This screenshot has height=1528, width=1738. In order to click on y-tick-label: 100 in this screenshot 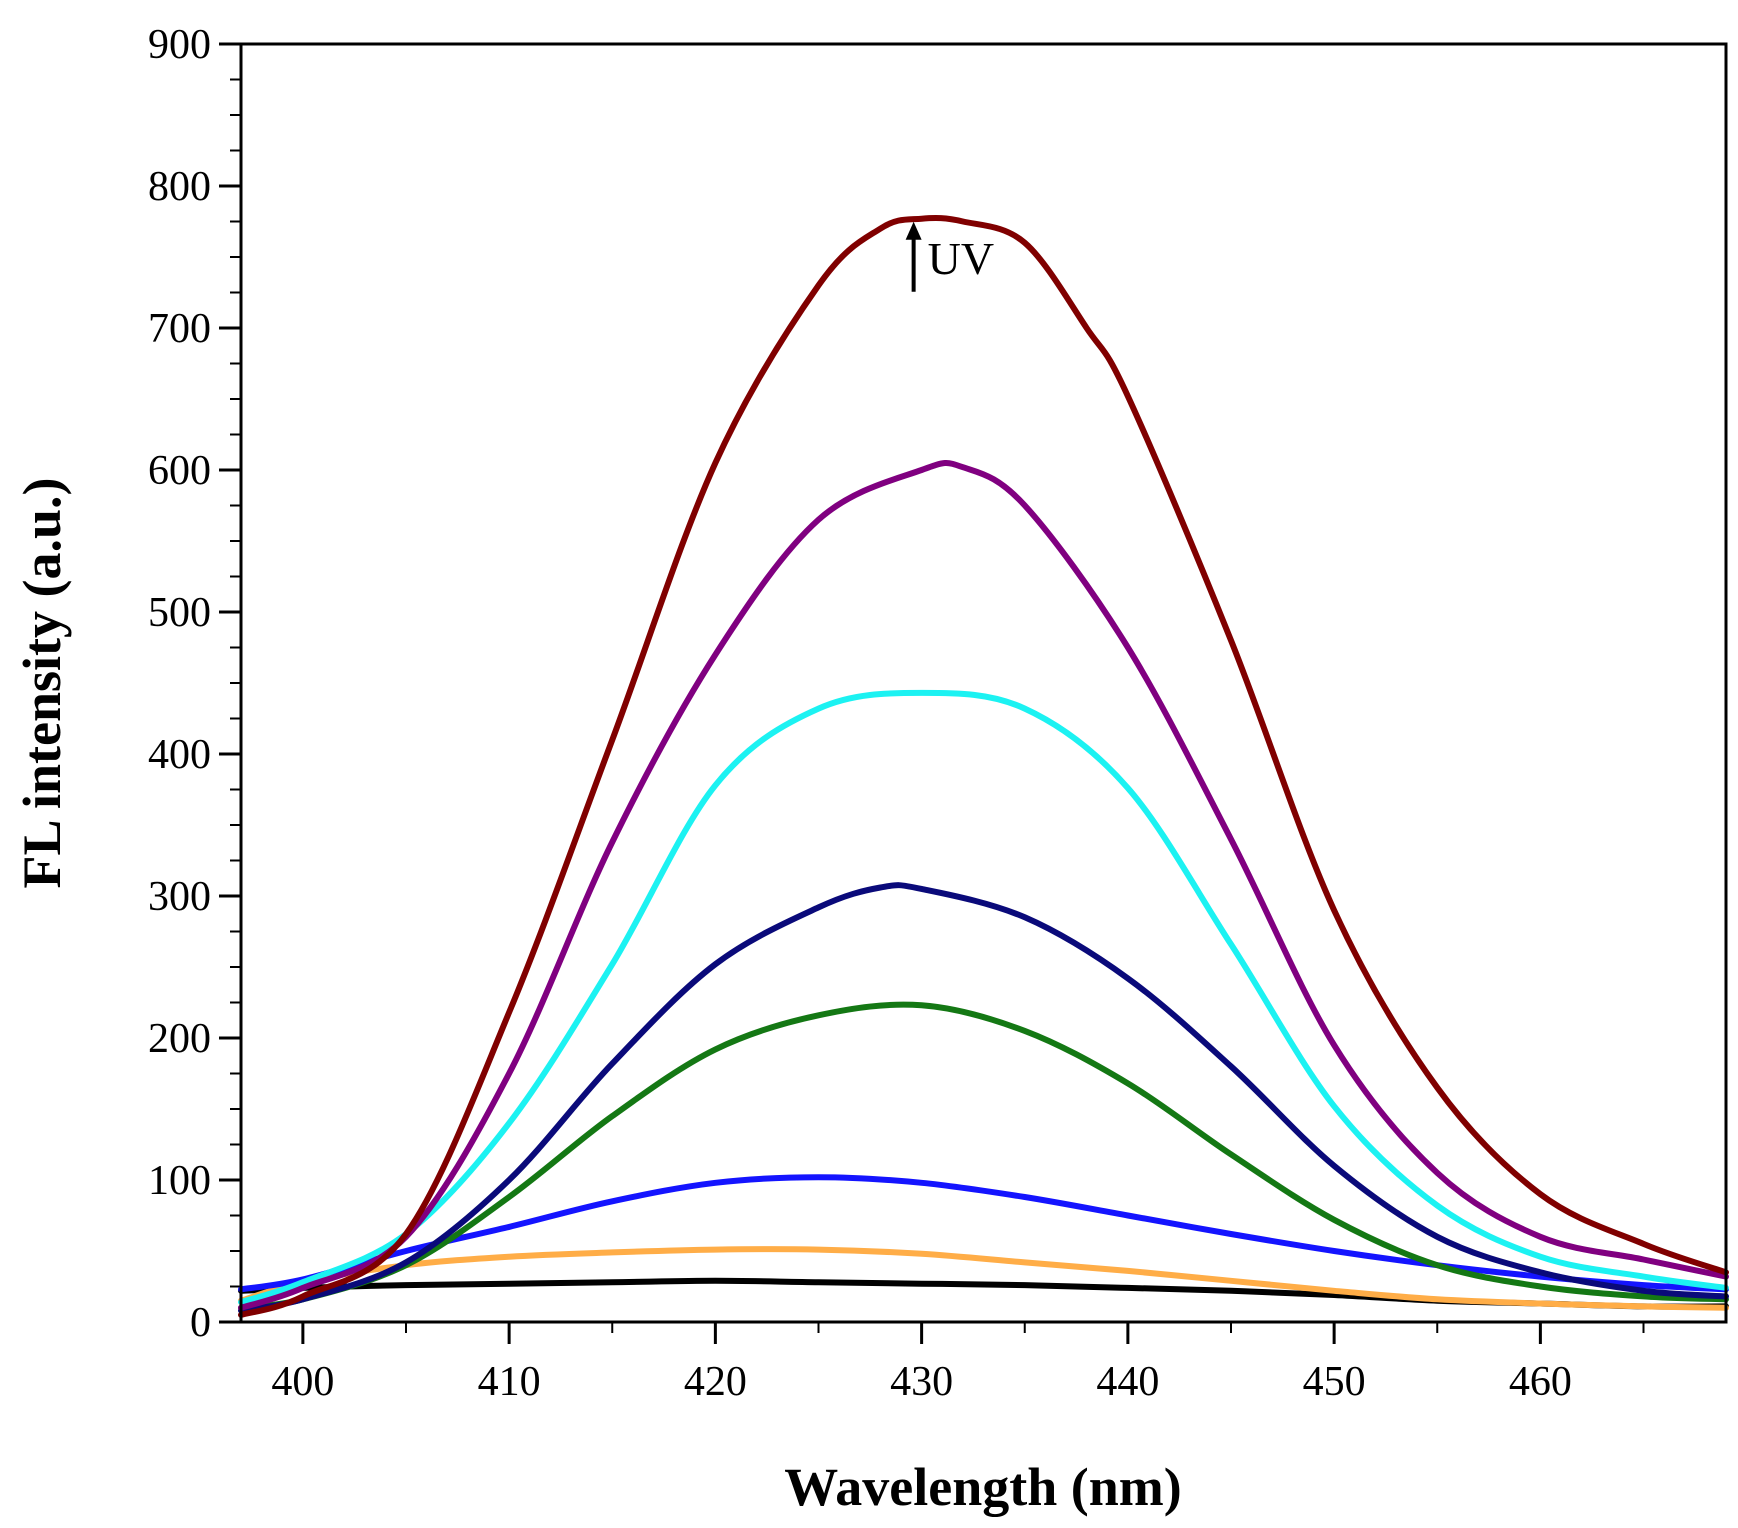, I will do `click(179, 1181)`.